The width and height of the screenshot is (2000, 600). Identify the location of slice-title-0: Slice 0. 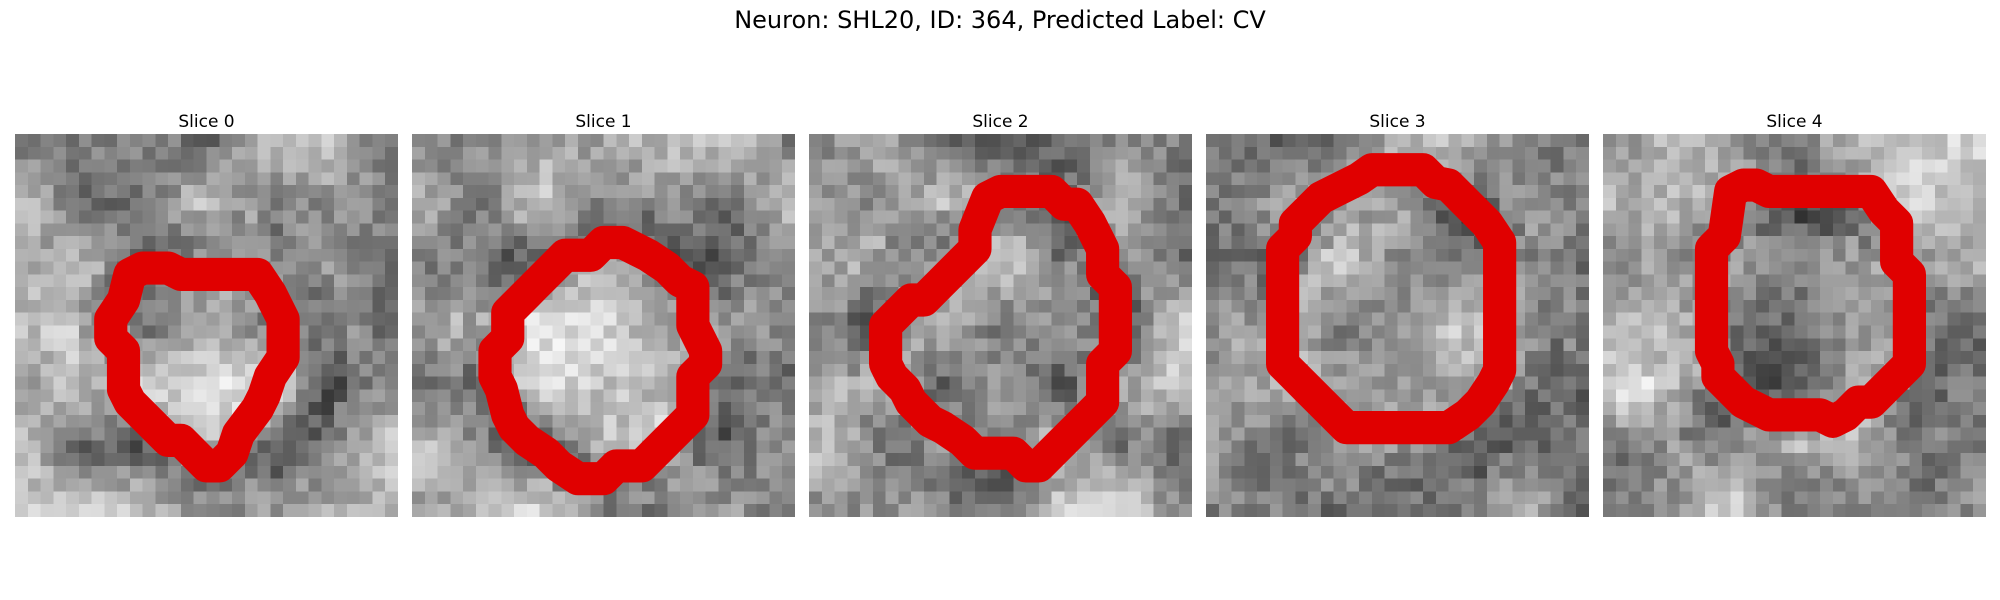
(206, 122).